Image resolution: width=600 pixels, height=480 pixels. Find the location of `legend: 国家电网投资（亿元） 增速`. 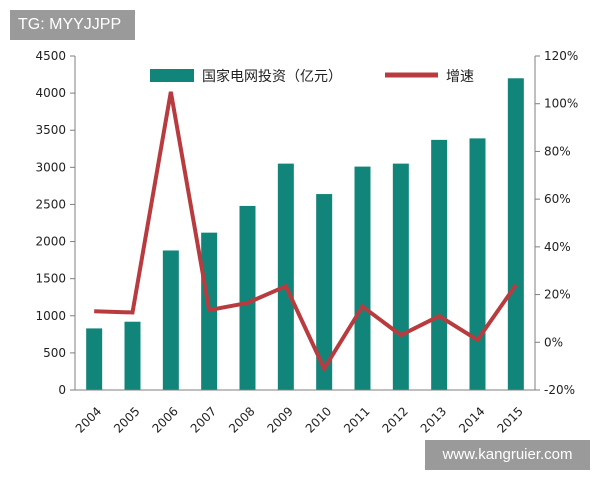

legend: 国家电网投资（亿元） 增速 is located at coordinates (312, 76).